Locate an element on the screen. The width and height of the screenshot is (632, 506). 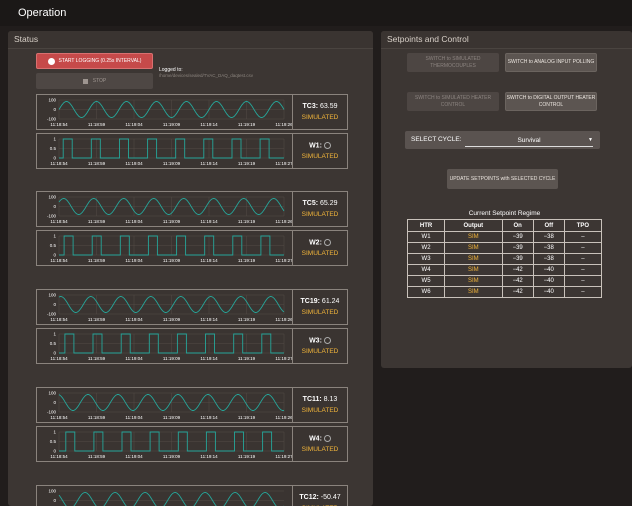
table-cell: −39 is located at coordinates (517, 237).